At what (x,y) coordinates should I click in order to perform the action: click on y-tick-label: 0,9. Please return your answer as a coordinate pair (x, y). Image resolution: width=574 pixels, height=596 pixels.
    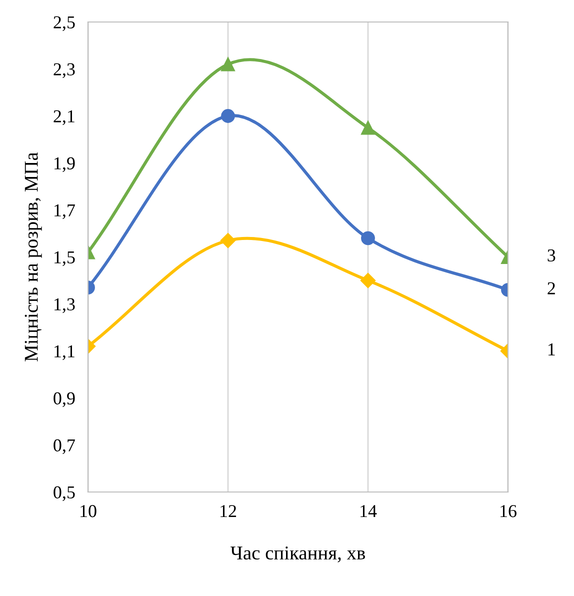
    Looking at the image, I should click on (64, 400).